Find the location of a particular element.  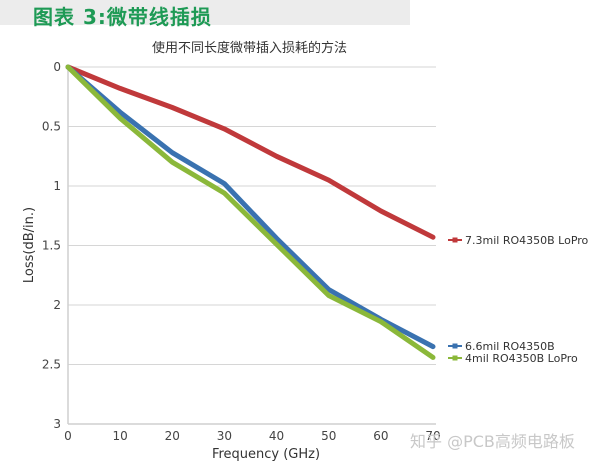

figure-header-band is located at coordinates (205, 12).